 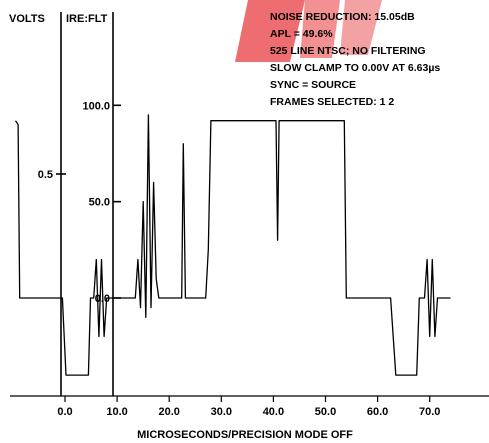 I want to click on x-axis-title: MICROSECONDS/PRECISION MODE OFF, so click(x=245, y=435).